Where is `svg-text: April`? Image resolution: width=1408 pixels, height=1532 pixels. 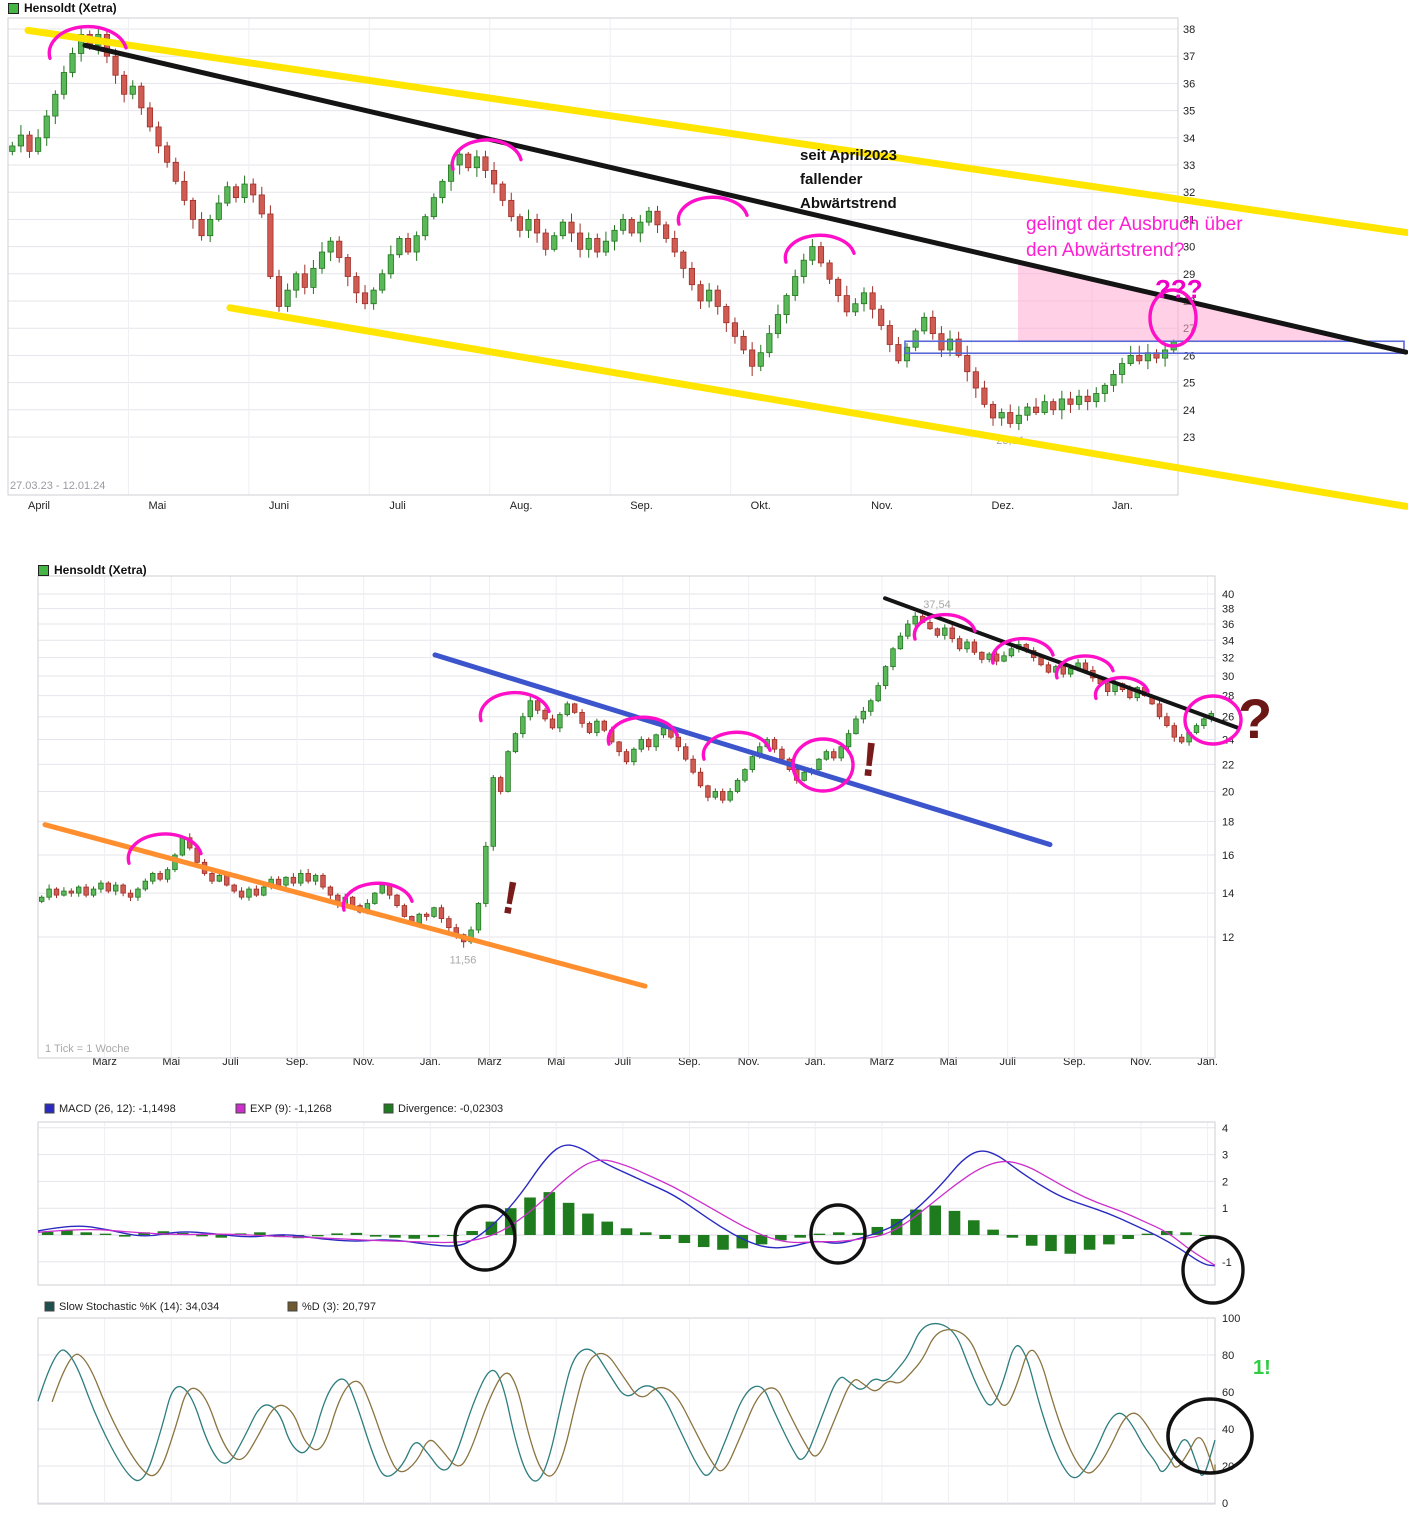
svg-text: April is located at coordinates (39, 506).